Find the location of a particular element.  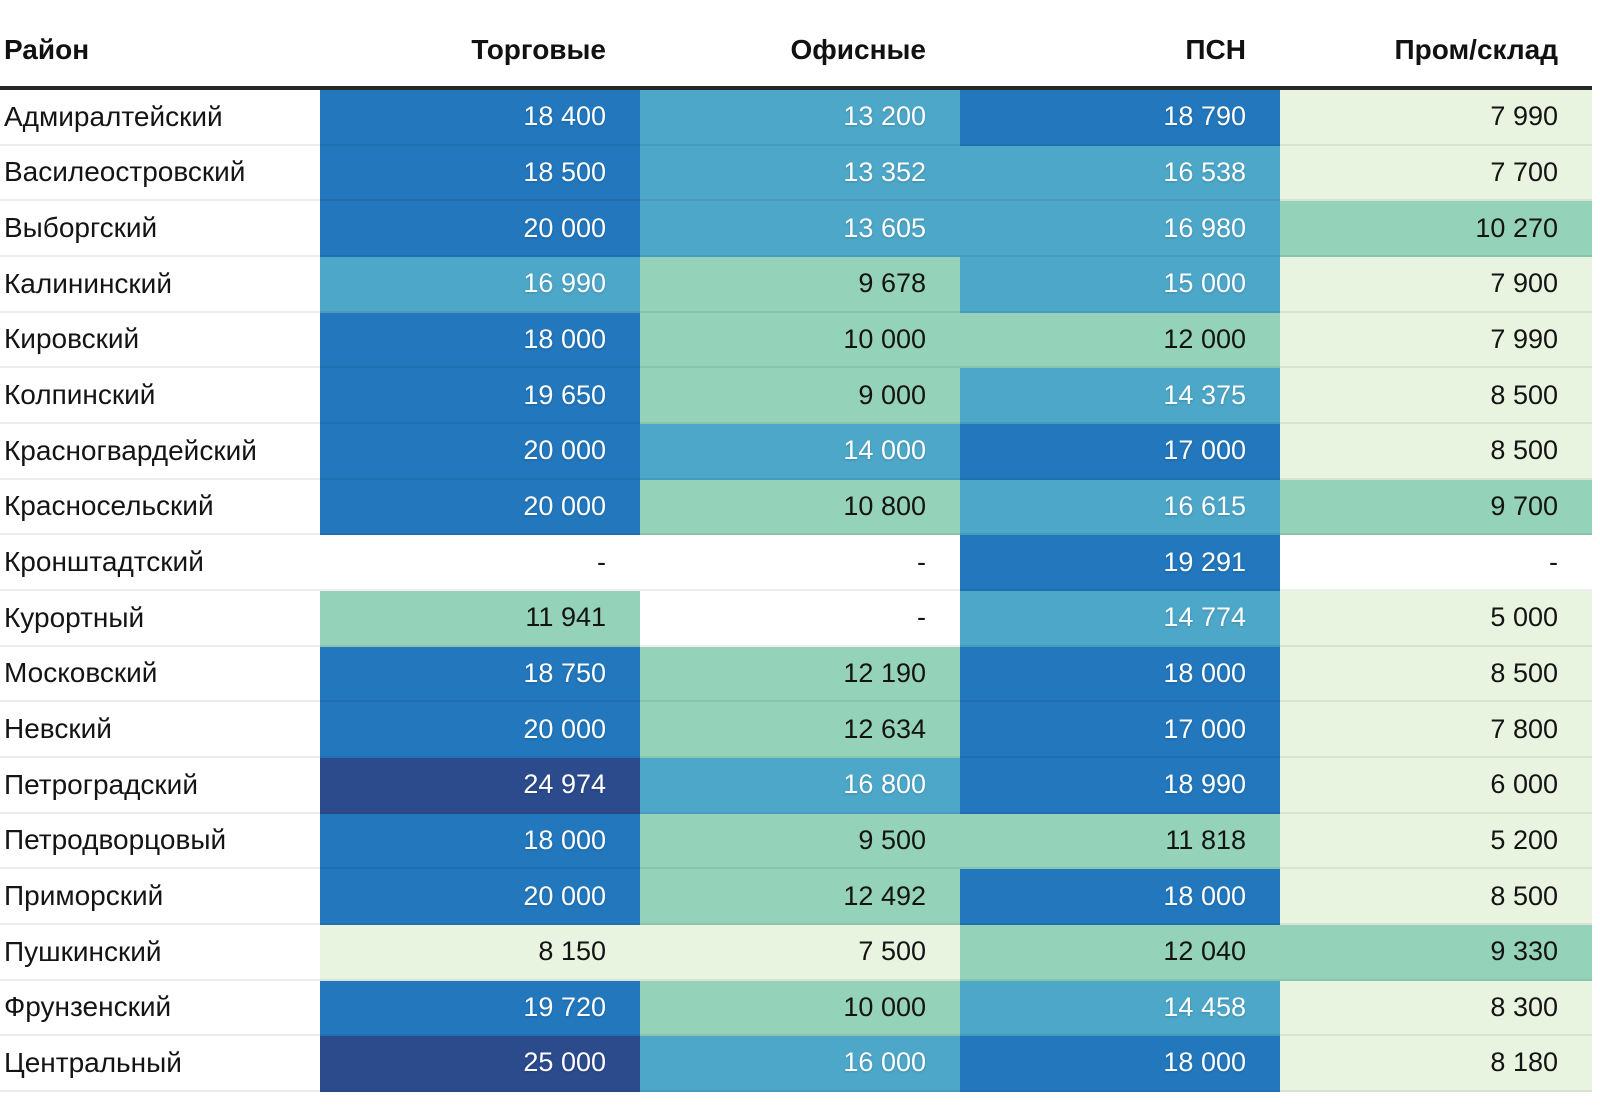

value-cell: 14 458 is located at coordinates (1120, 1008).